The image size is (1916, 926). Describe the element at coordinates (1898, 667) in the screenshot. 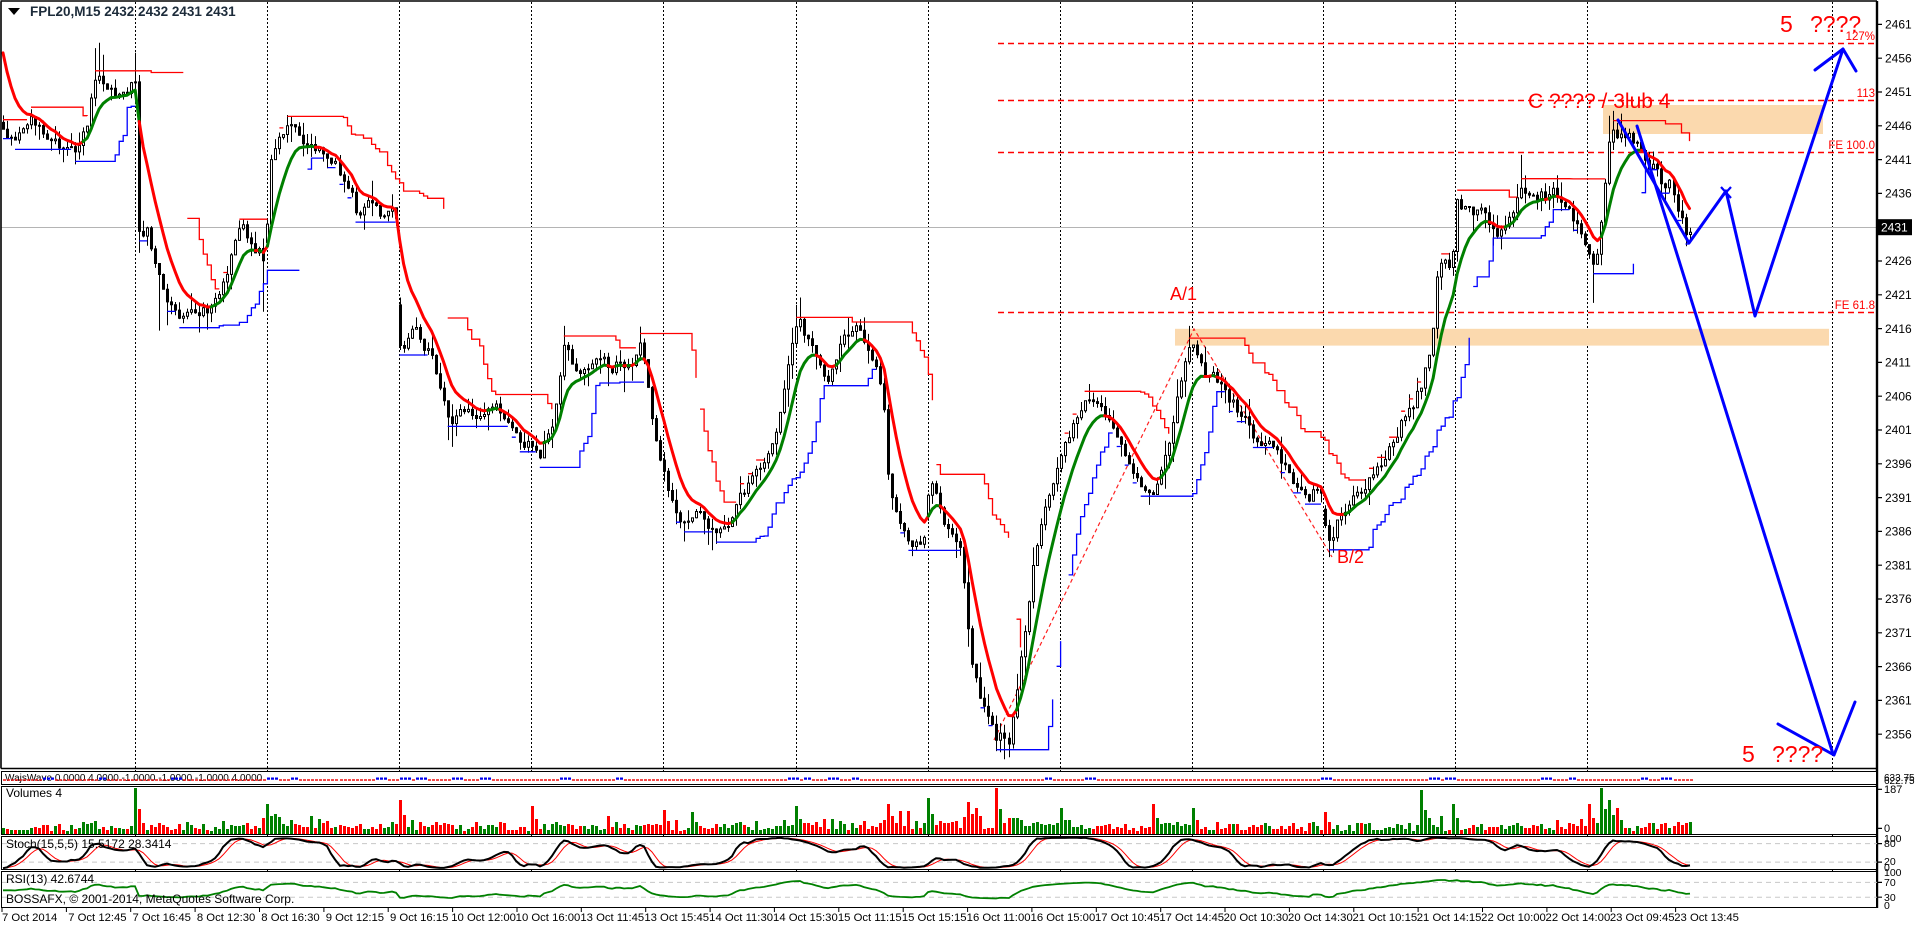

I see `svg-text: 2366` at that location.